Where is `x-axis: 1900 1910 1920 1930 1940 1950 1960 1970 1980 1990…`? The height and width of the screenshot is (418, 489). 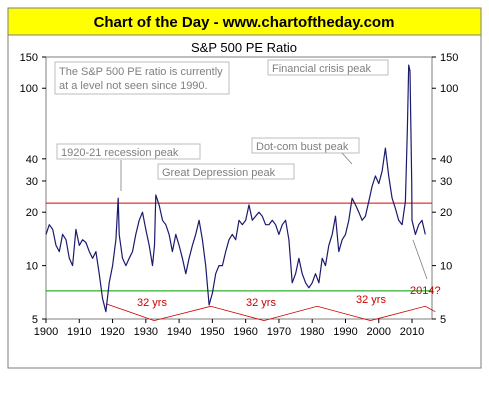 x-axis: 1900 1910 1920 1930 1940 1950 1960 1970 1980 1990… is located at coordinates (229, 328).